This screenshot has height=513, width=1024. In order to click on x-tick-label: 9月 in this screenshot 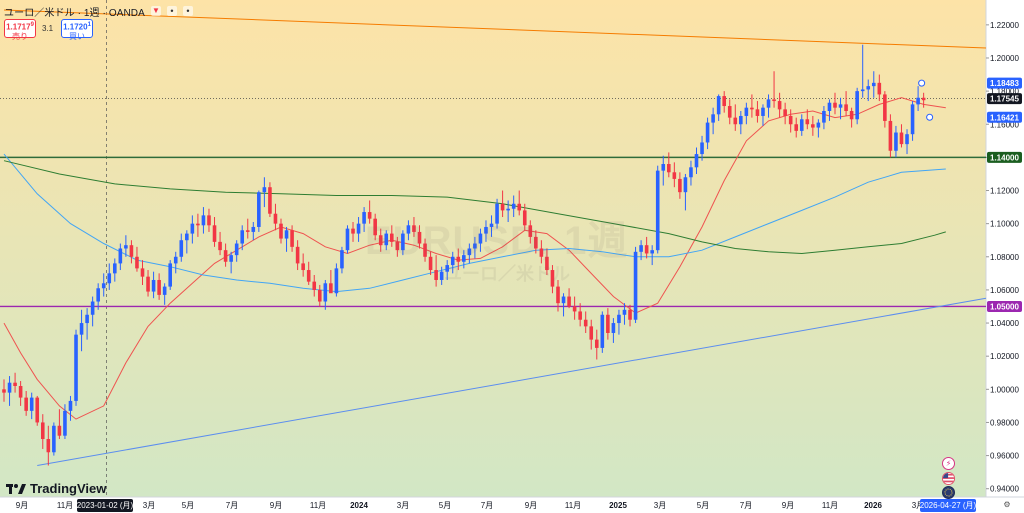, I will do `click(788, 505)`.